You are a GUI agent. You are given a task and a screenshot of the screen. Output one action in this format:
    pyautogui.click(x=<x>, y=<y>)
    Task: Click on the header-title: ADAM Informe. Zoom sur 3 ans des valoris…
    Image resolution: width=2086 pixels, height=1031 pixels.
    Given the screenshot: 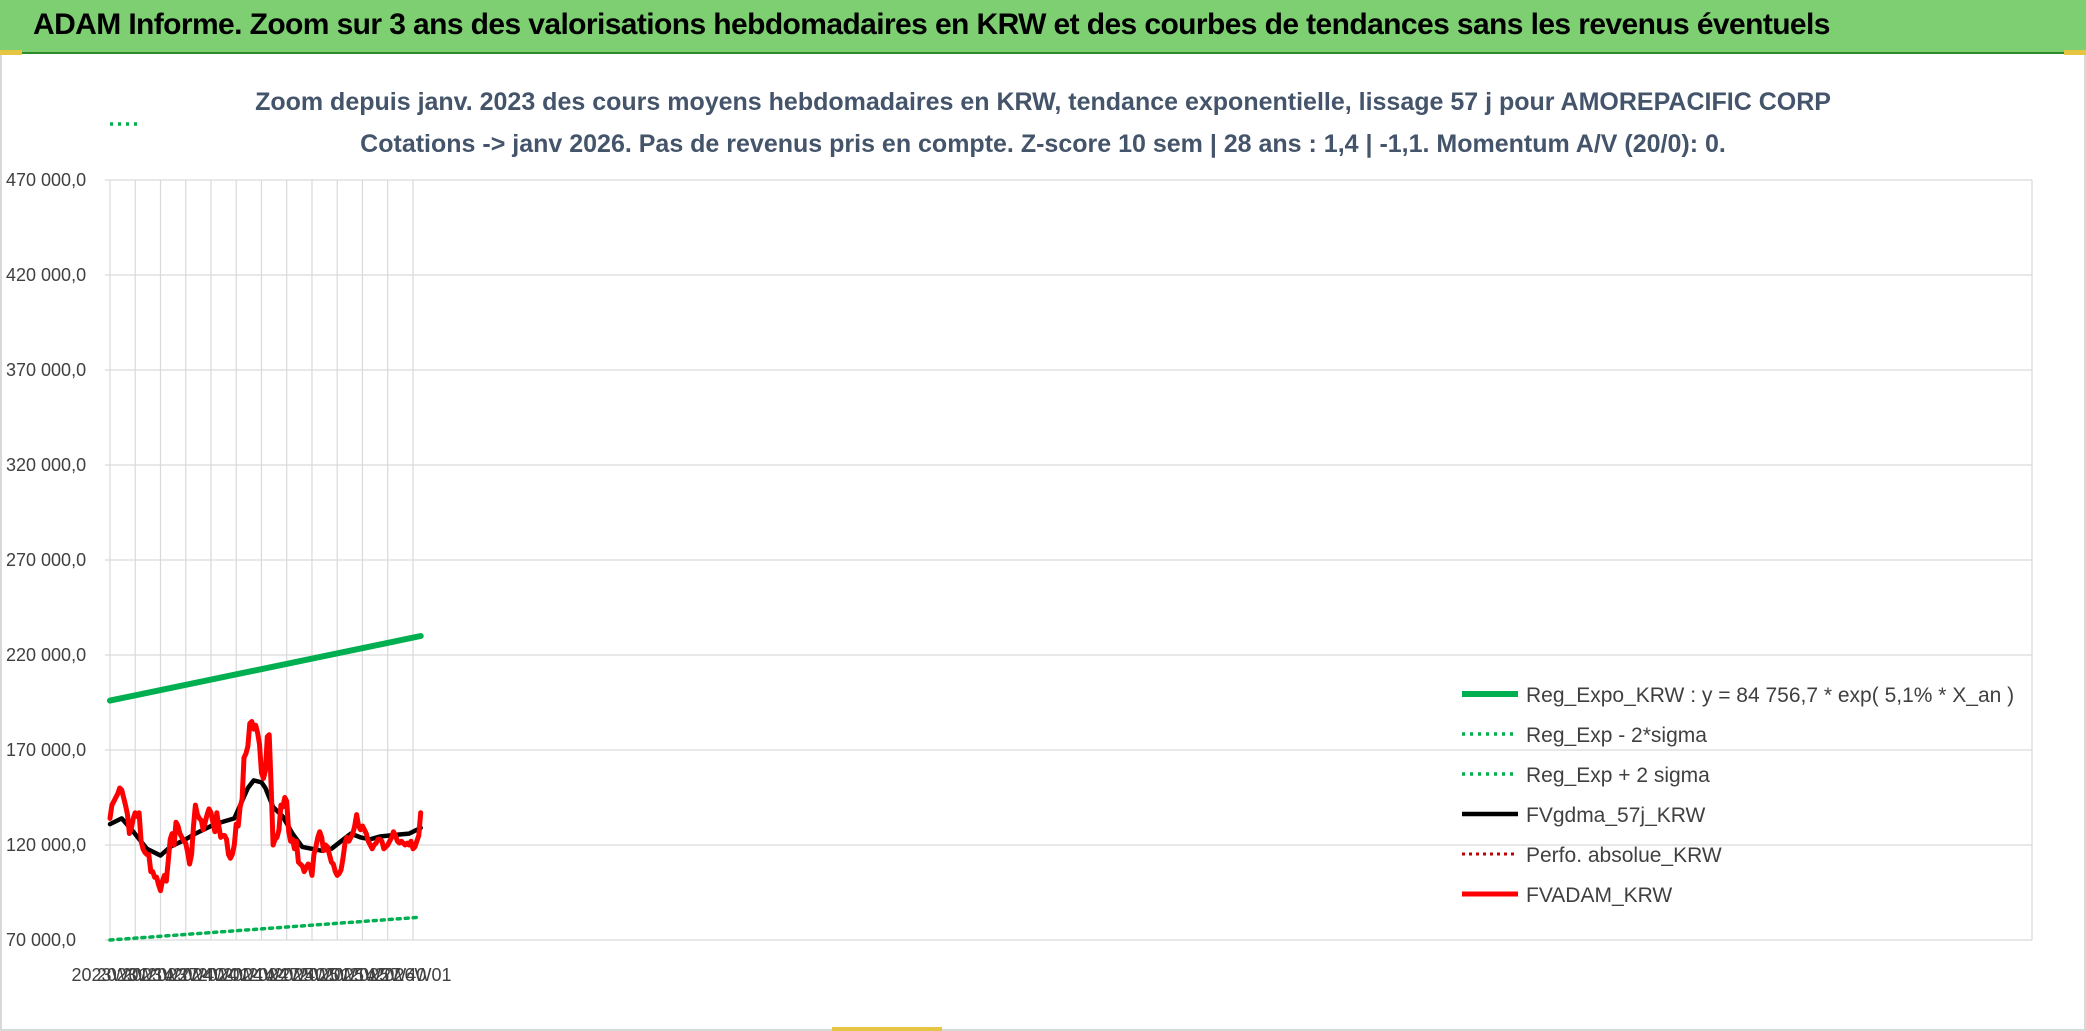 What is the action you would take?
    pyautogui.click(x=931, y=24)
    